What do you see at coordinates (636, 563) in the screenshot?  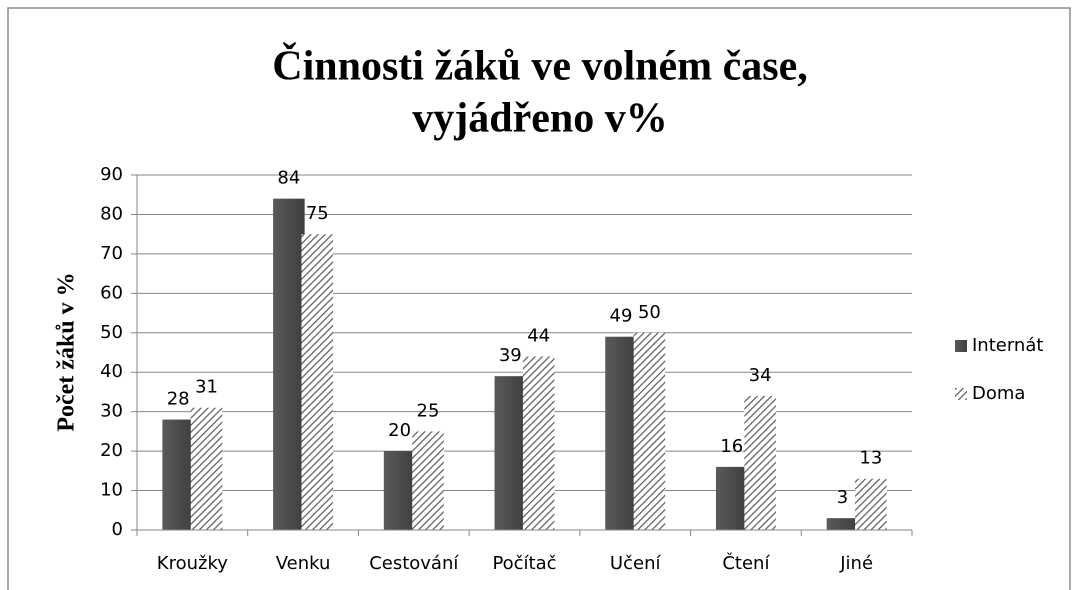 I see `x-tick-label: Učení` at bounding box center [636, 563].